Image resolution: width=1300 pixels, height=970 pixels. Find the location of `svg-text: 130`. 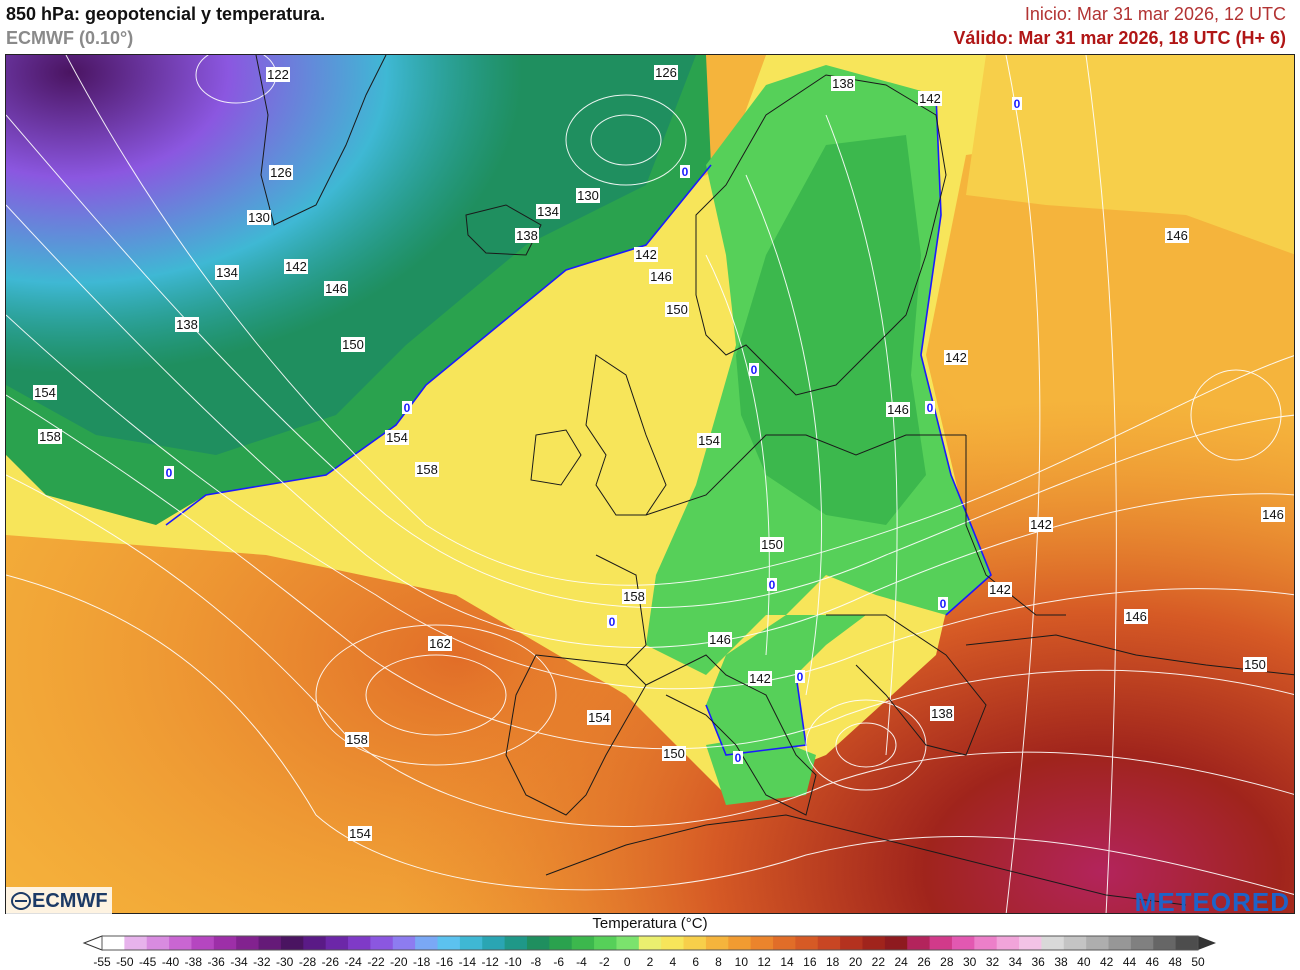

svg-text: 130 is located at coordinates (259, 217).